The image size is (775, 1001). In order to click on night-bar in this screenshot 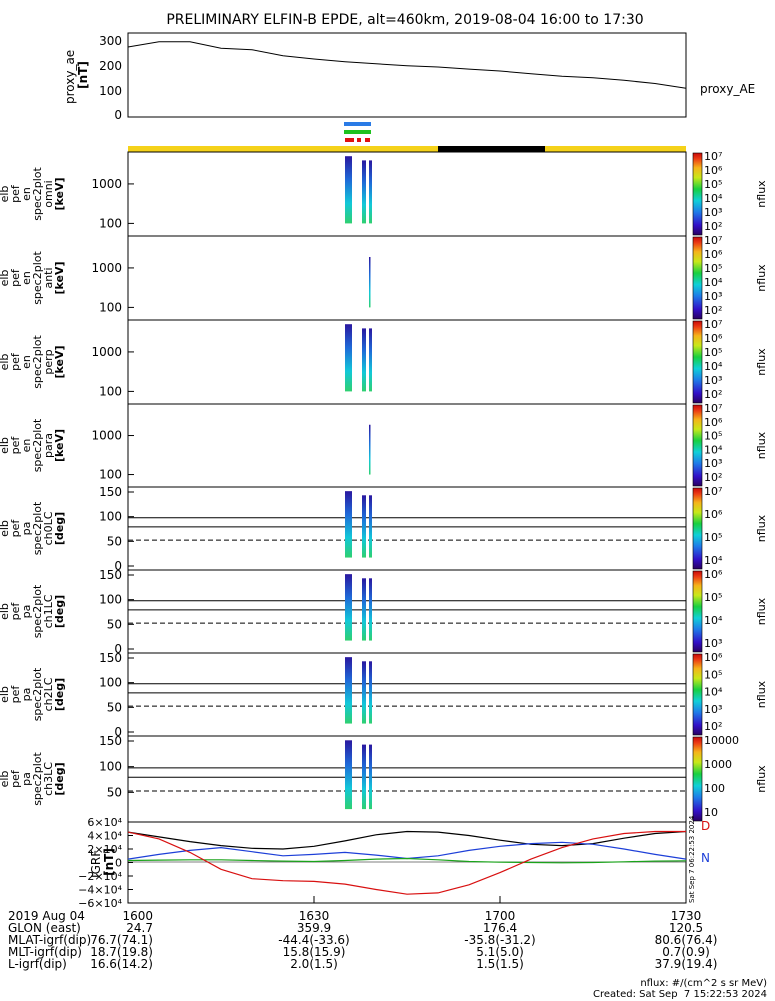, I will do `click(491, 149)`.